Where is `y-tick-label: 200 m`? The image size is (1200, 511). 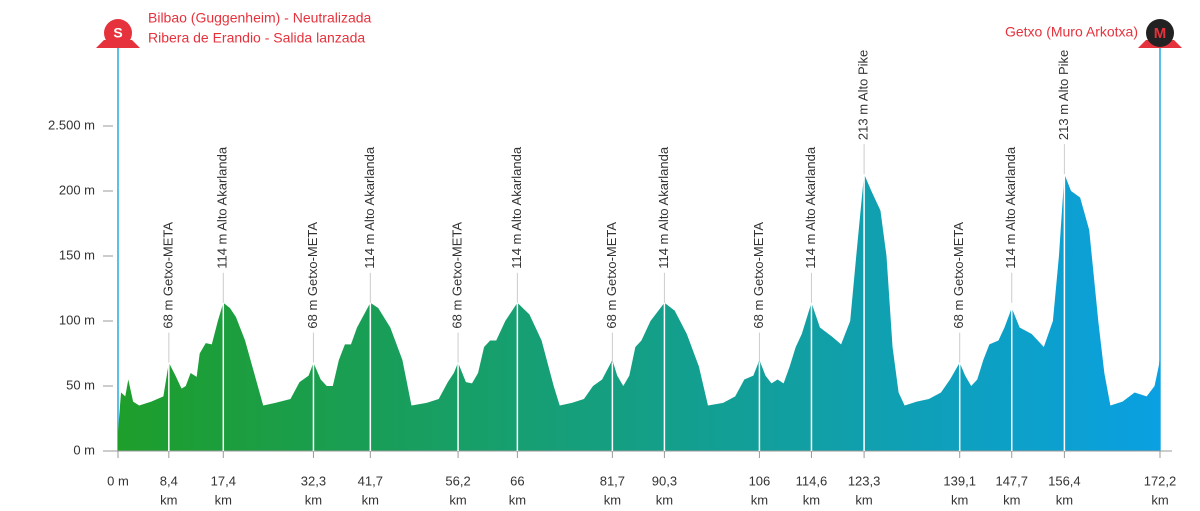
y-tick-label: 200 m is located at coordinates (77, 189).